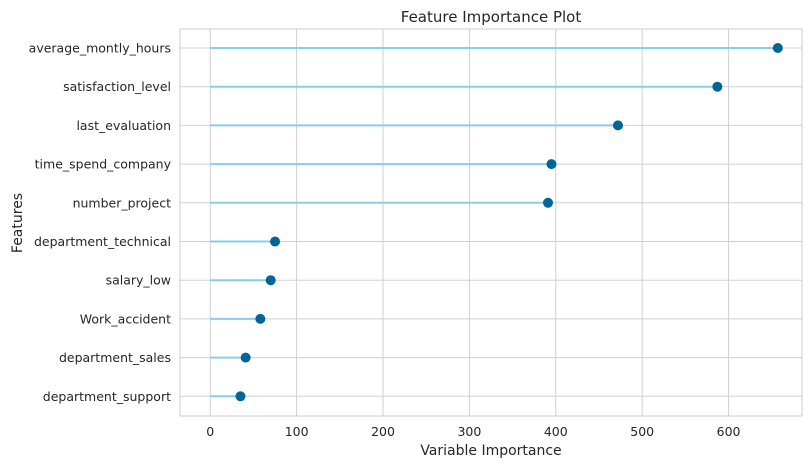 The width and height of the screenshot is (810, 466). I want to click on marker-average_montly_hours, so click(777, 48).